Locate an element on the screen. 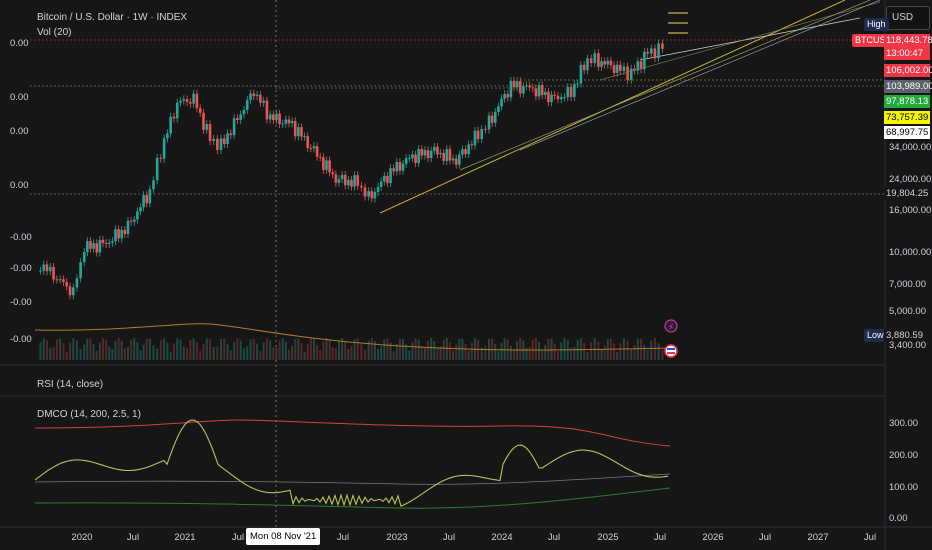 This screenshot has width=932, height=550. currency-button: USD is located at coordinates (908, 18).